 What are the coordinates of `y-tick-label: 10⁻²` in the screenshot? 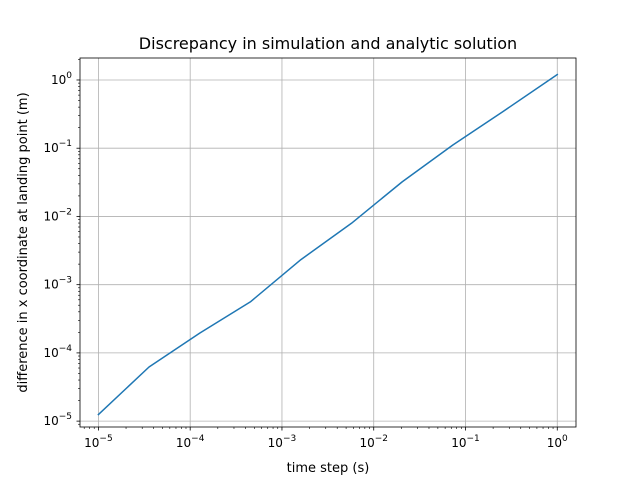 It's located at (57, 215).